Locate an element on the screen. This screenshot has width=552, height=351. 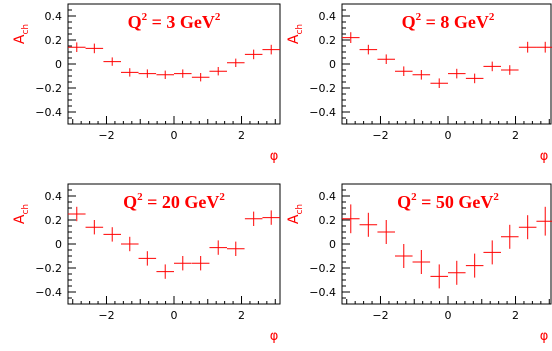
panel-title: Q2 = 20 GeV2 is located at coordinates (174, 201).